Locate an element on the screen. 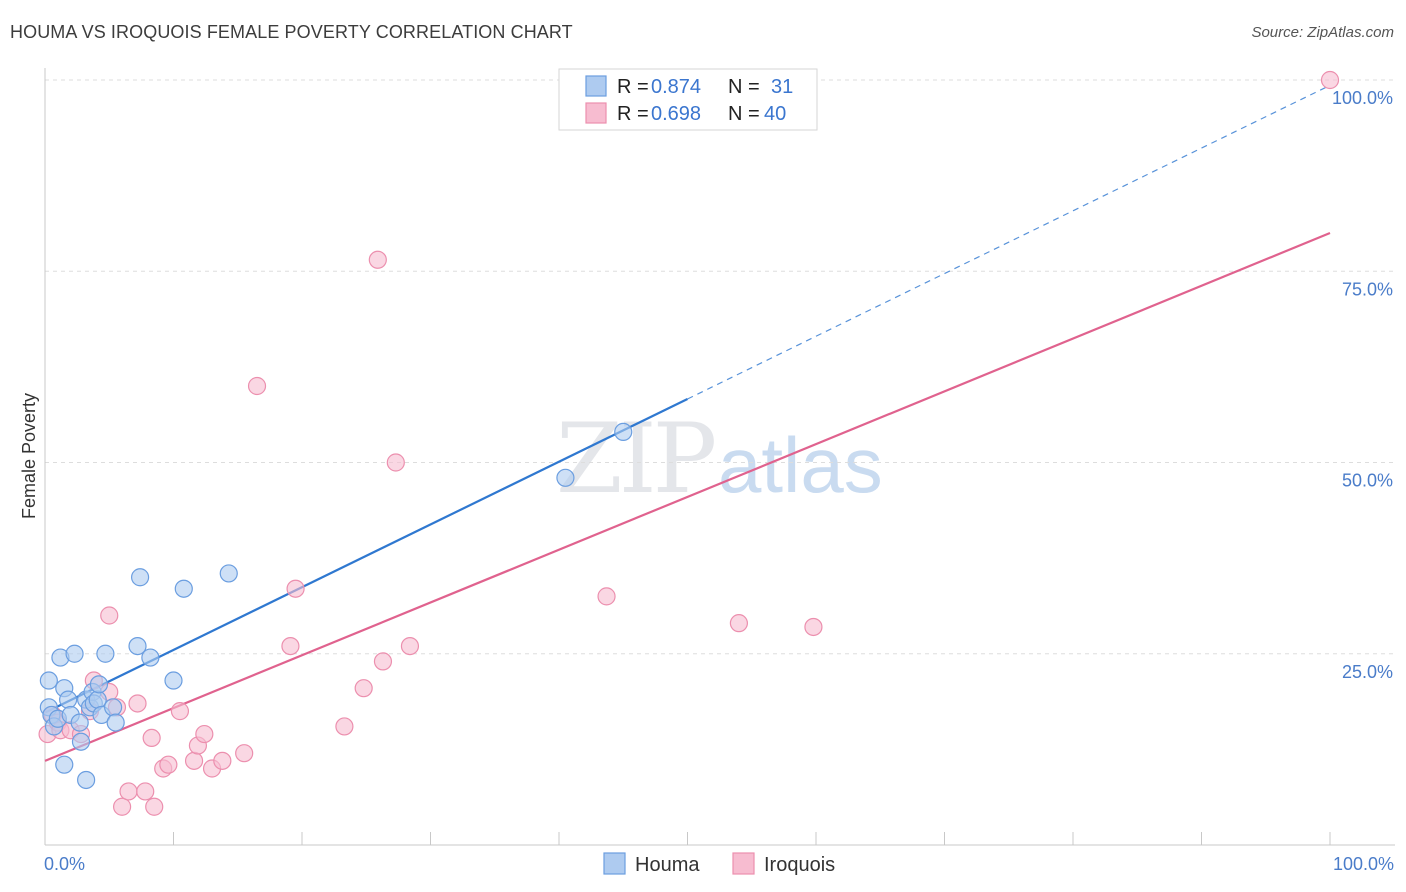  y-tick-label: 100.0% is located at coordinates (1362, 98).